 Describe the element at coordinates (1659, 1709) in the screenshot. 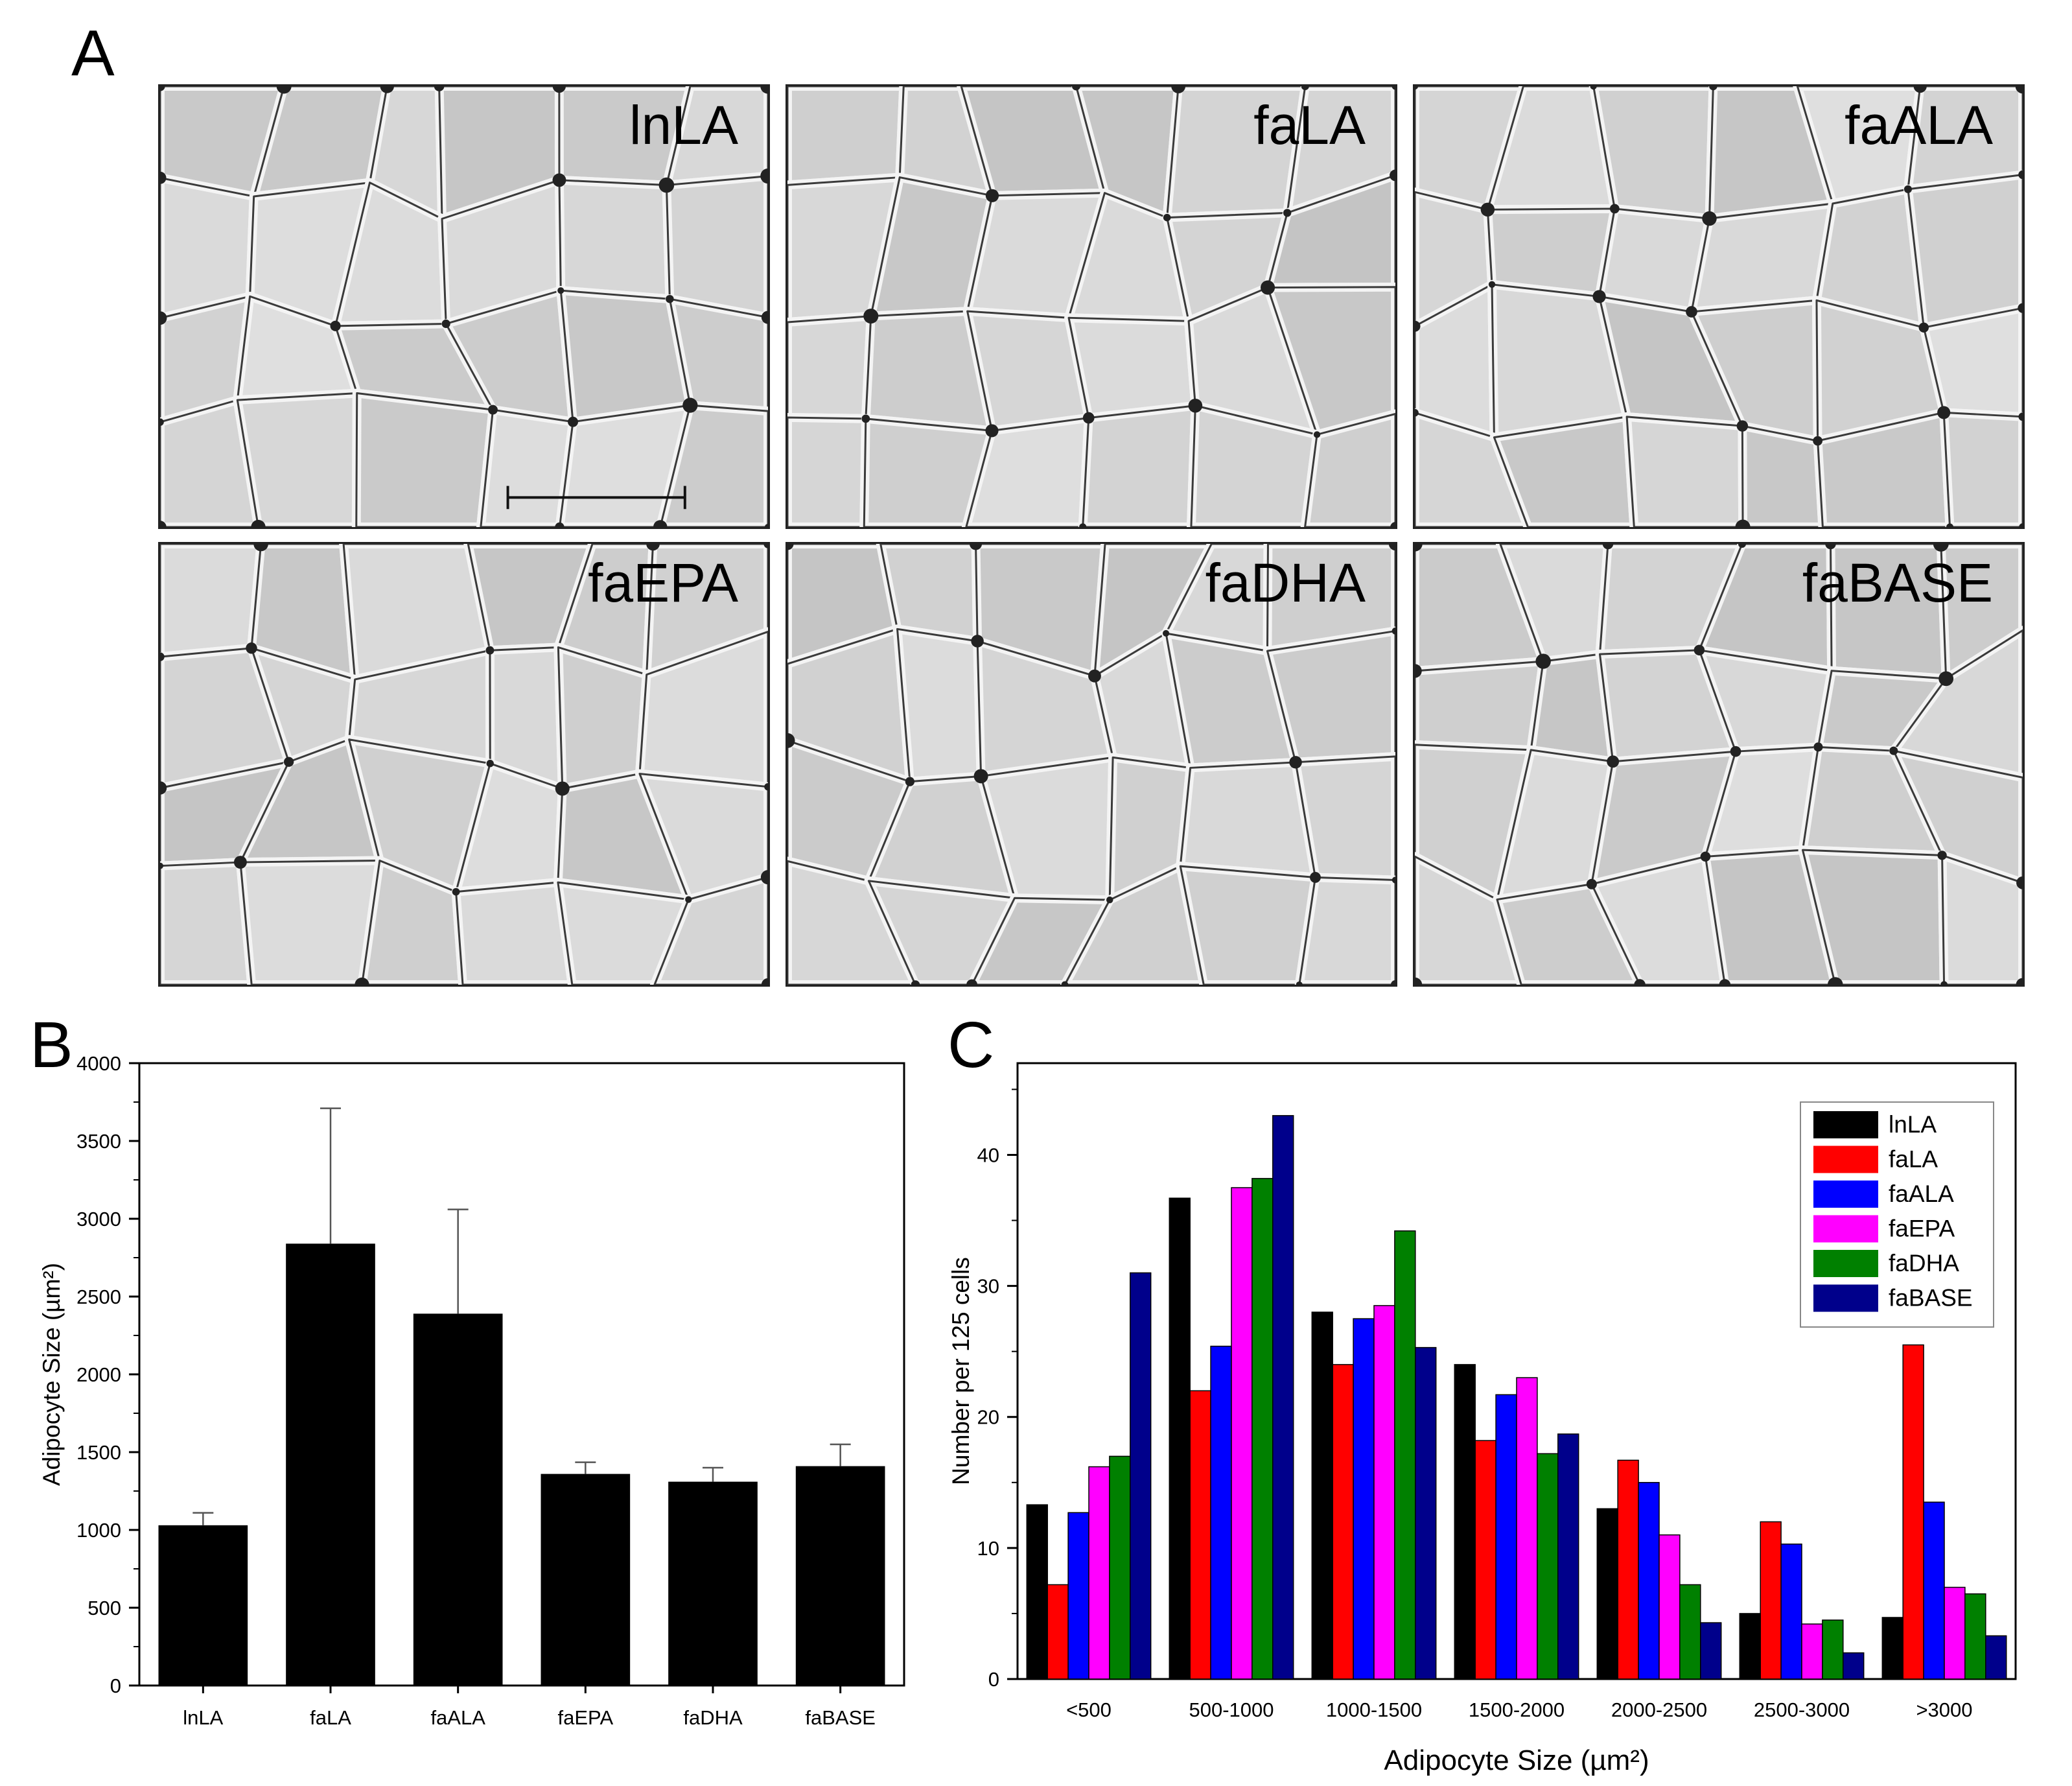

I see `x-tick-label: 2000-2500` at that location.